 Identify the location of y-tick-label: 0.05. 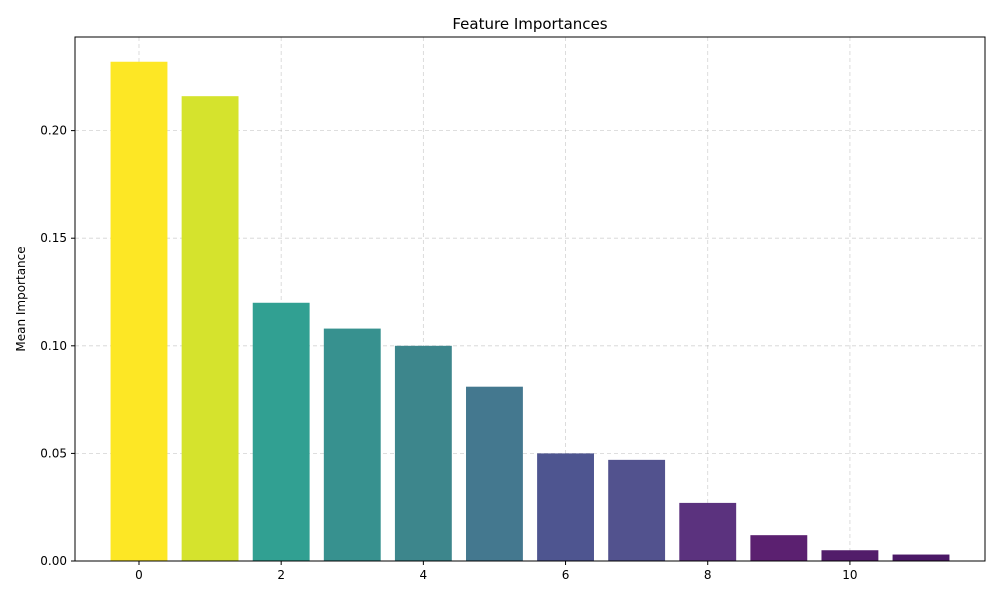
(53, 453).